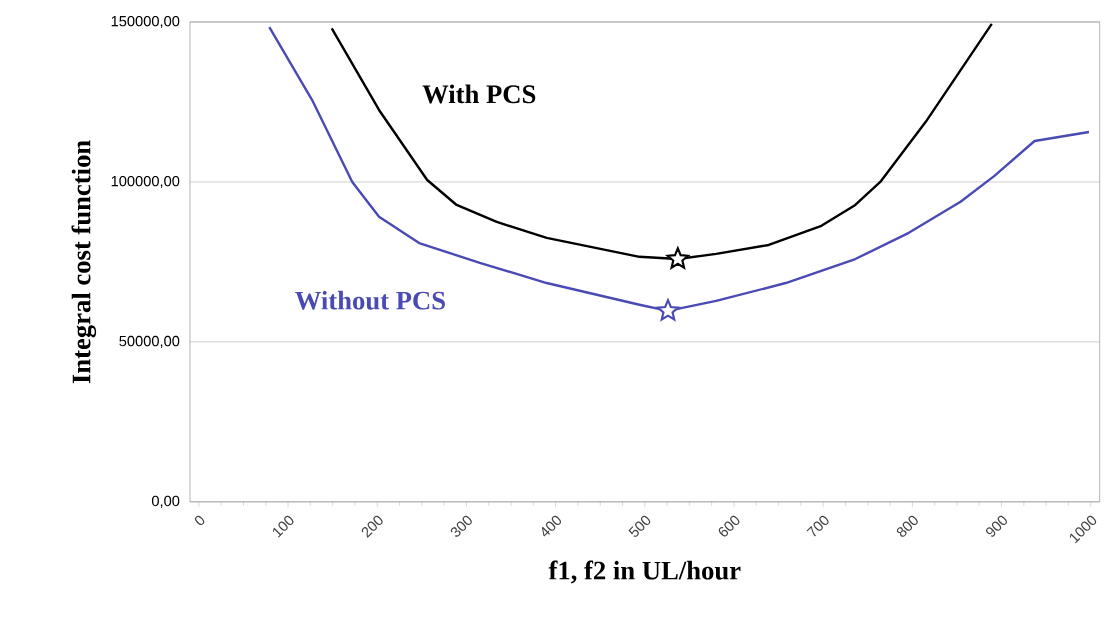 This screenshot has height=619, width=1105. Describe the element at coordinates (639, 526) in the screenshot. I see `x-tick-label: 500` at that location.